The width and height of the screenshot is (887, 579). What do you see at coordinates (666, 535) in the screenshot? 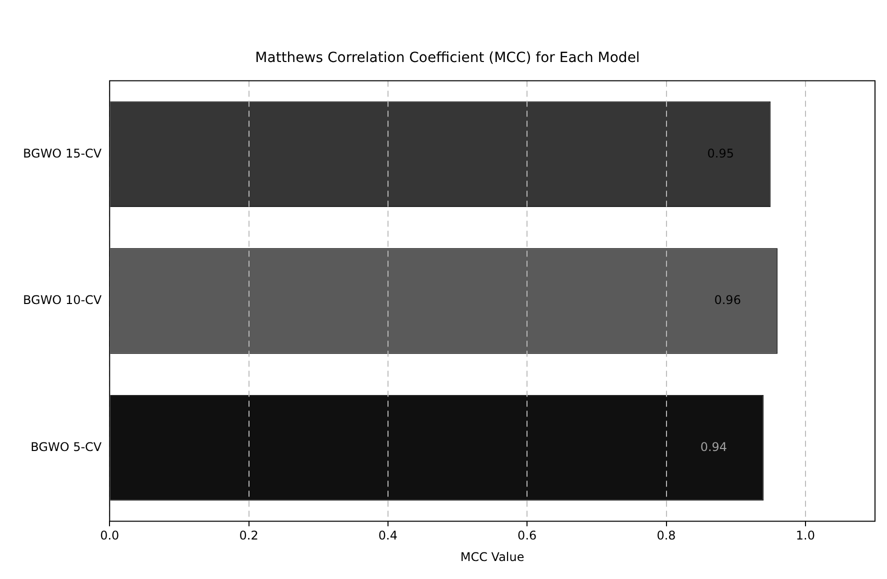
I see `x-tick-label: 0.8` at bounding box center [666, 535].